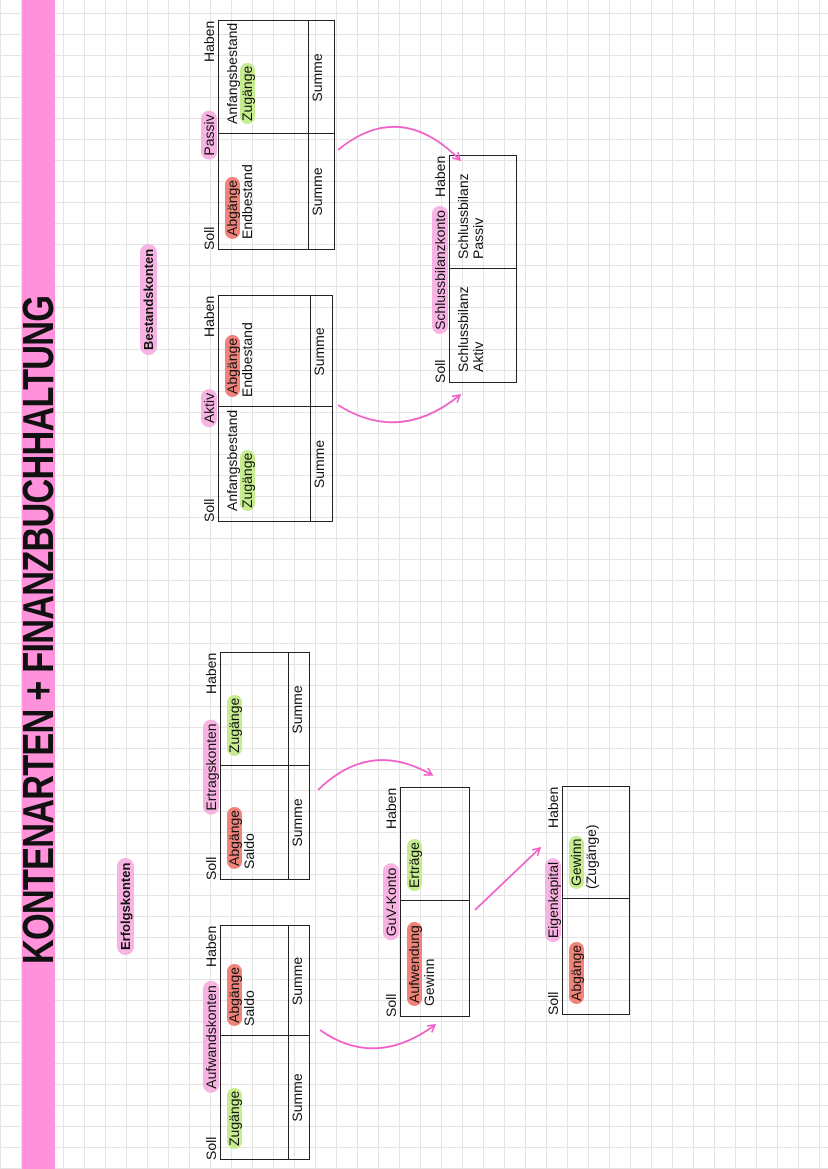 The width and height of the screenshot is (828, 1169). Describe the element at coordinates (378, 1037) in the screenshot. I see `arrow-aufwand-to-guv` at that location.